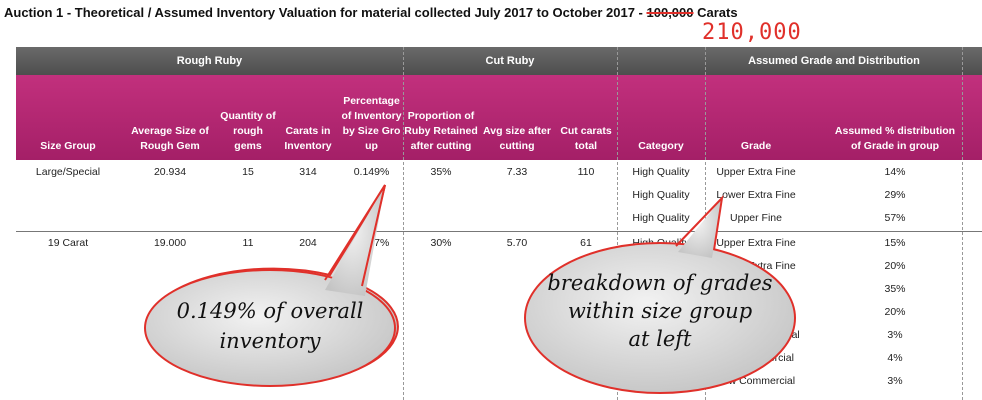  Describe the element at coordinates (834, 61) in the screenshot. I see `group-header: Assumed Grade and Distribution` at that location.